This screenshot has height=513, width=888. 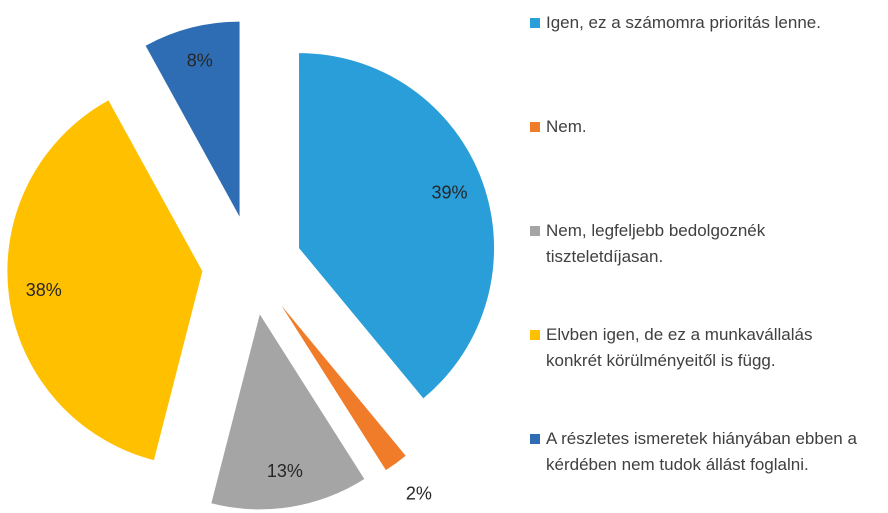 I want to click on data-label: 13%, so click(x=285, y=471).